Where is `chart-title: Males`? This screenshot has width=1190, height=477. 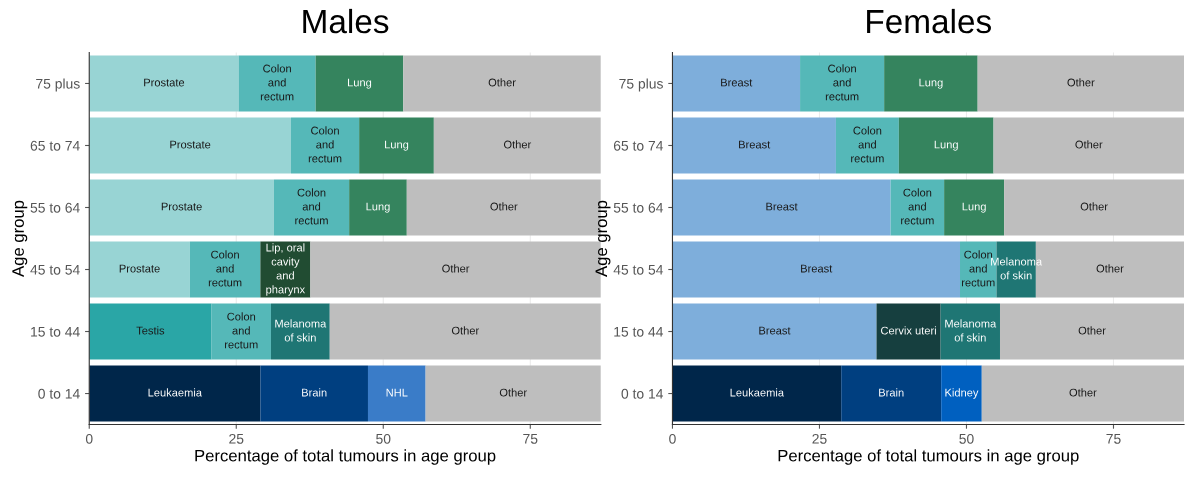
chart-title: Males is located at coordinates (346, 21).